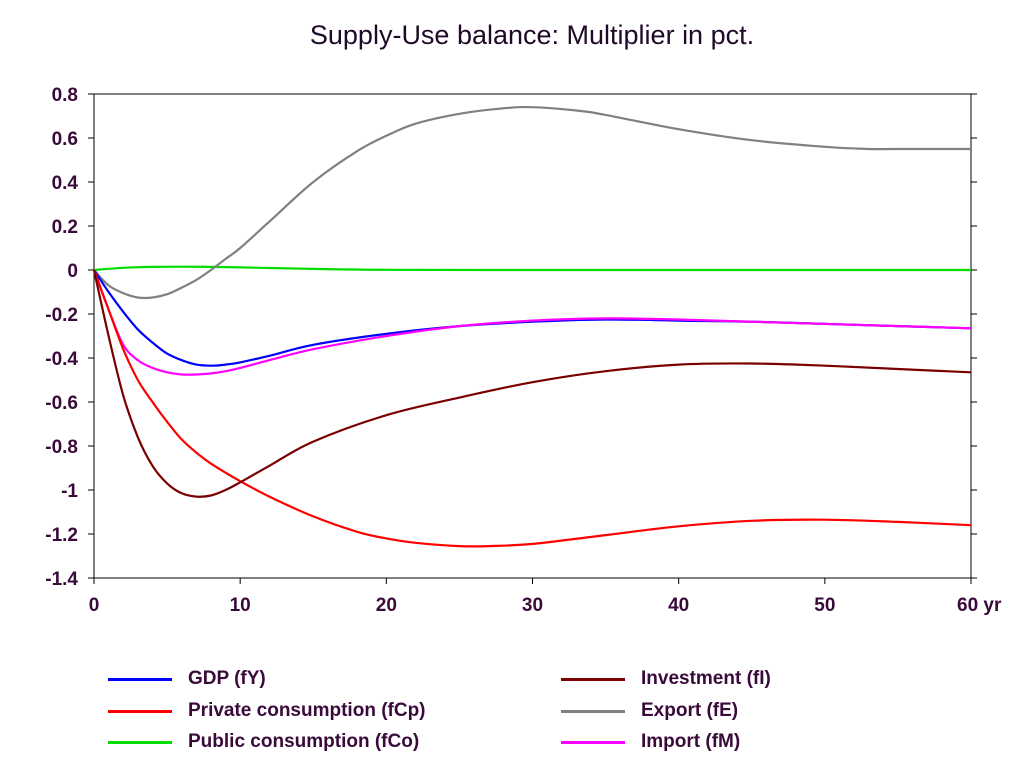 The width and height of the screenshot is (1024, 778). Describe the element at coordinates (187, 679) in the screenshot. I see `legend-item-gdp: GDP (fY)` at that location.